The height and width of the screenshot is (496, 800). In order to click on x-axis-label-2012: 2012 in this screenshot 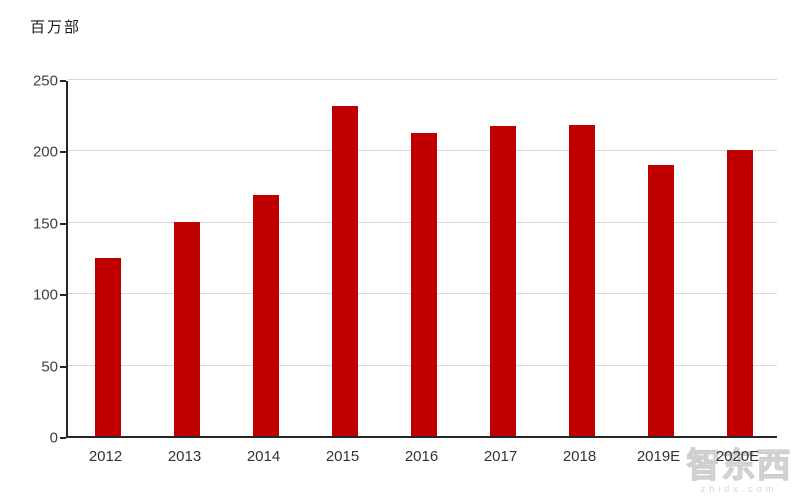, I will do `click(105, 456)`.